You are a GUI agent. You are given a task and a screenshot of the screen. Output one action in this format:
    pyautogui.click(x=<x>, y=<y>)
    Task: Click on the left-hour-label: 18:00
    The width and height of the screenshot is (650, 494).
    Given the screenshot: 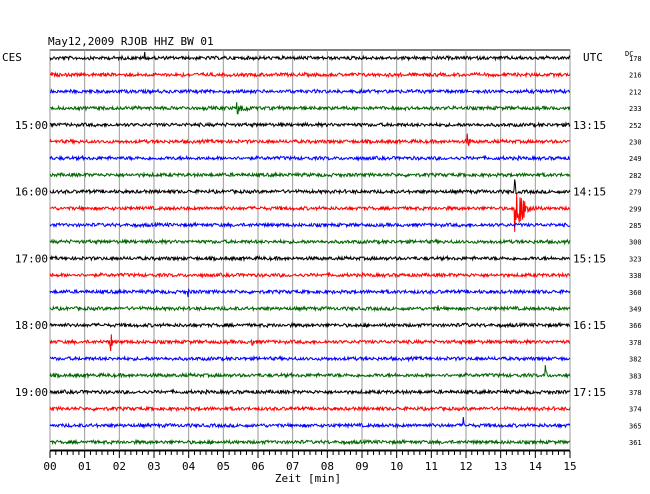 What is the action you would take?
    pyautogui.click(x=31, y=325)
    